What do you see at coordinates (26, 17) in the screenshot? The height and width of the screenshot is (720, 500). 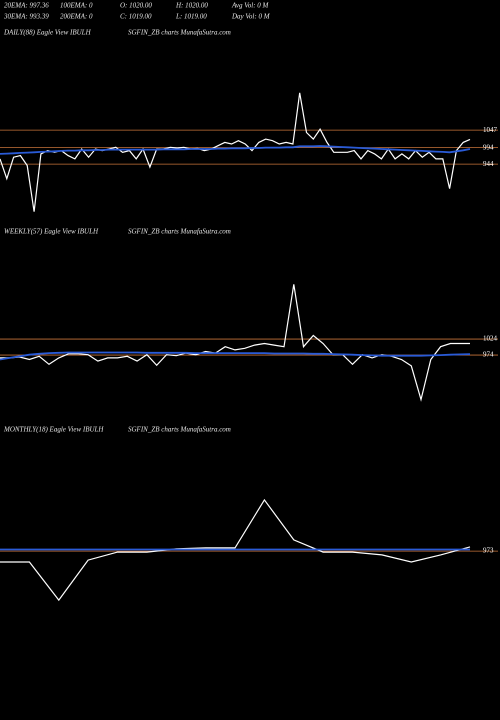 I see `header-stat: 30EMA: 993.39` at bounding box center [26, 17].